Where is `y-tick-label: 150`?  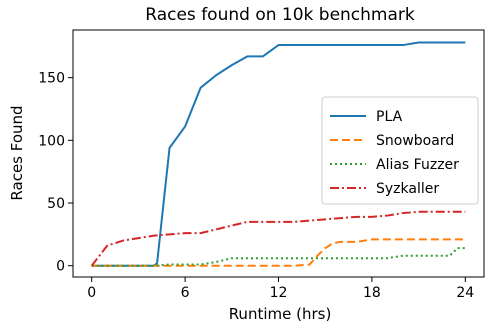
y-tick-label: 150 is located at coordinates (51, 79).